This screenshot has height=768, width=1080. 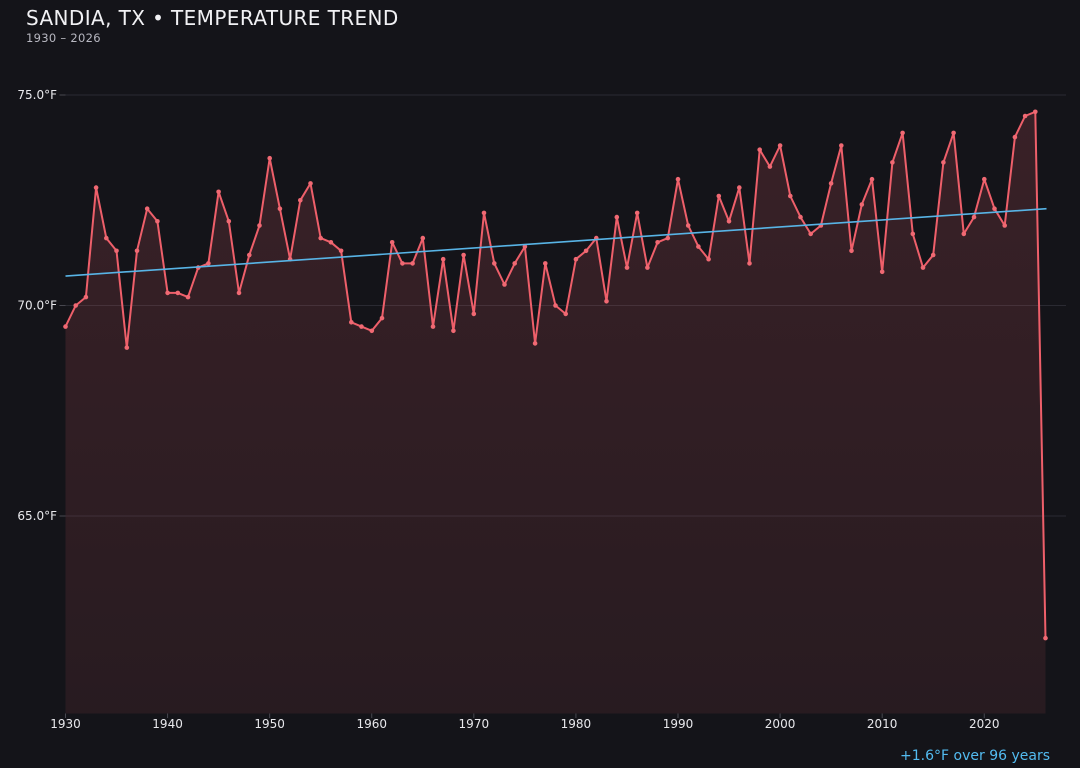 What do you see at coordinates (780, 724) in the screenshot?
I see `x-axis-tick-label: 2000` at bounding box center [780, 724].